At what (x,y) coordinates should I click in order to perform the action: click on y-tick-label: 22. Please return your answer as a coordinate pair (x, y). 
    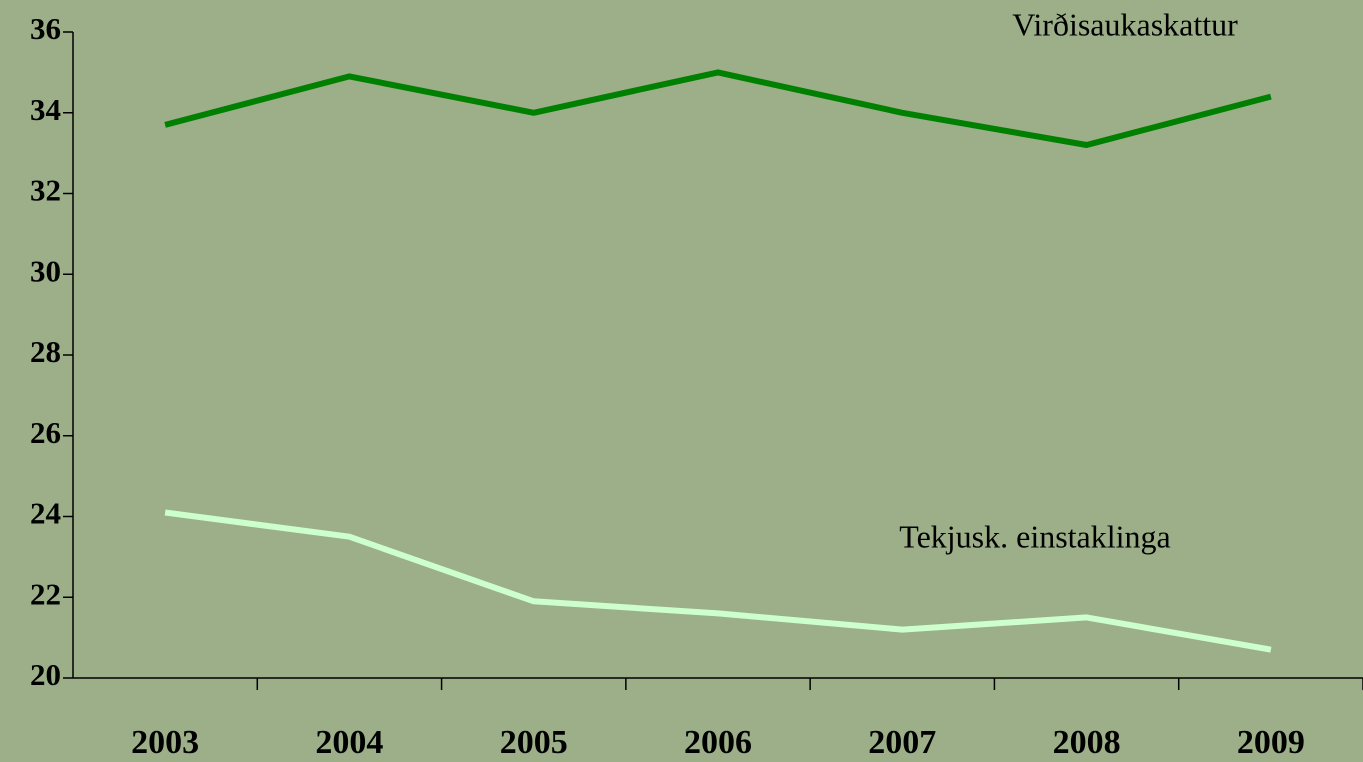
    Looking at the image, I should click on (45, 593).